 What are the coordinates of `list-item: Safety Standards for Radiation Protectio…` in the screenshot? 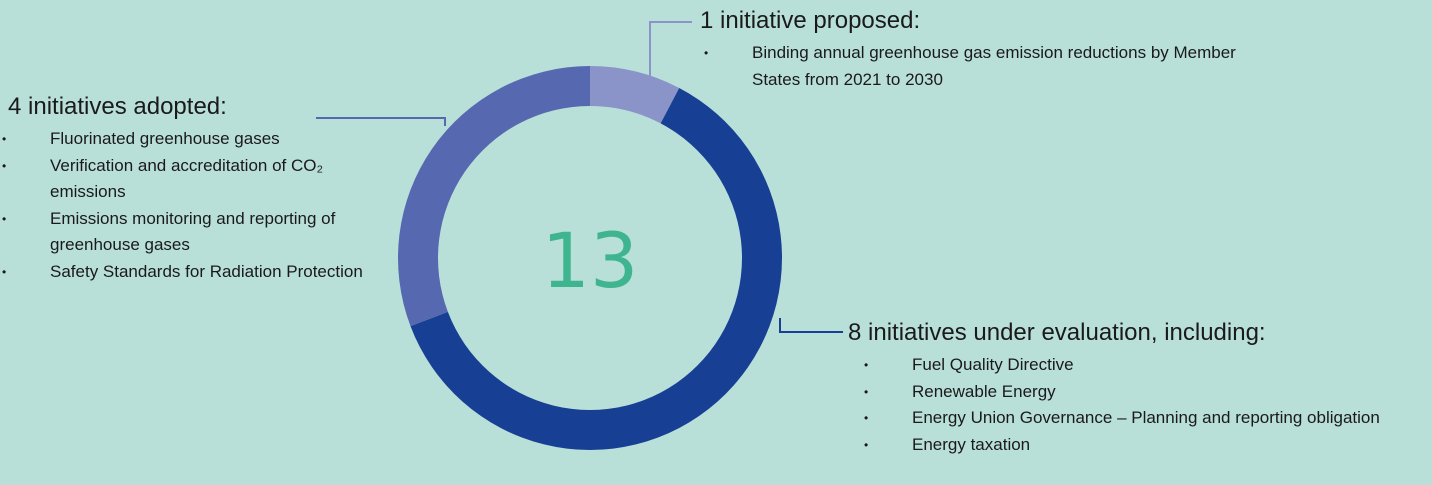 It's located at (188, 272).